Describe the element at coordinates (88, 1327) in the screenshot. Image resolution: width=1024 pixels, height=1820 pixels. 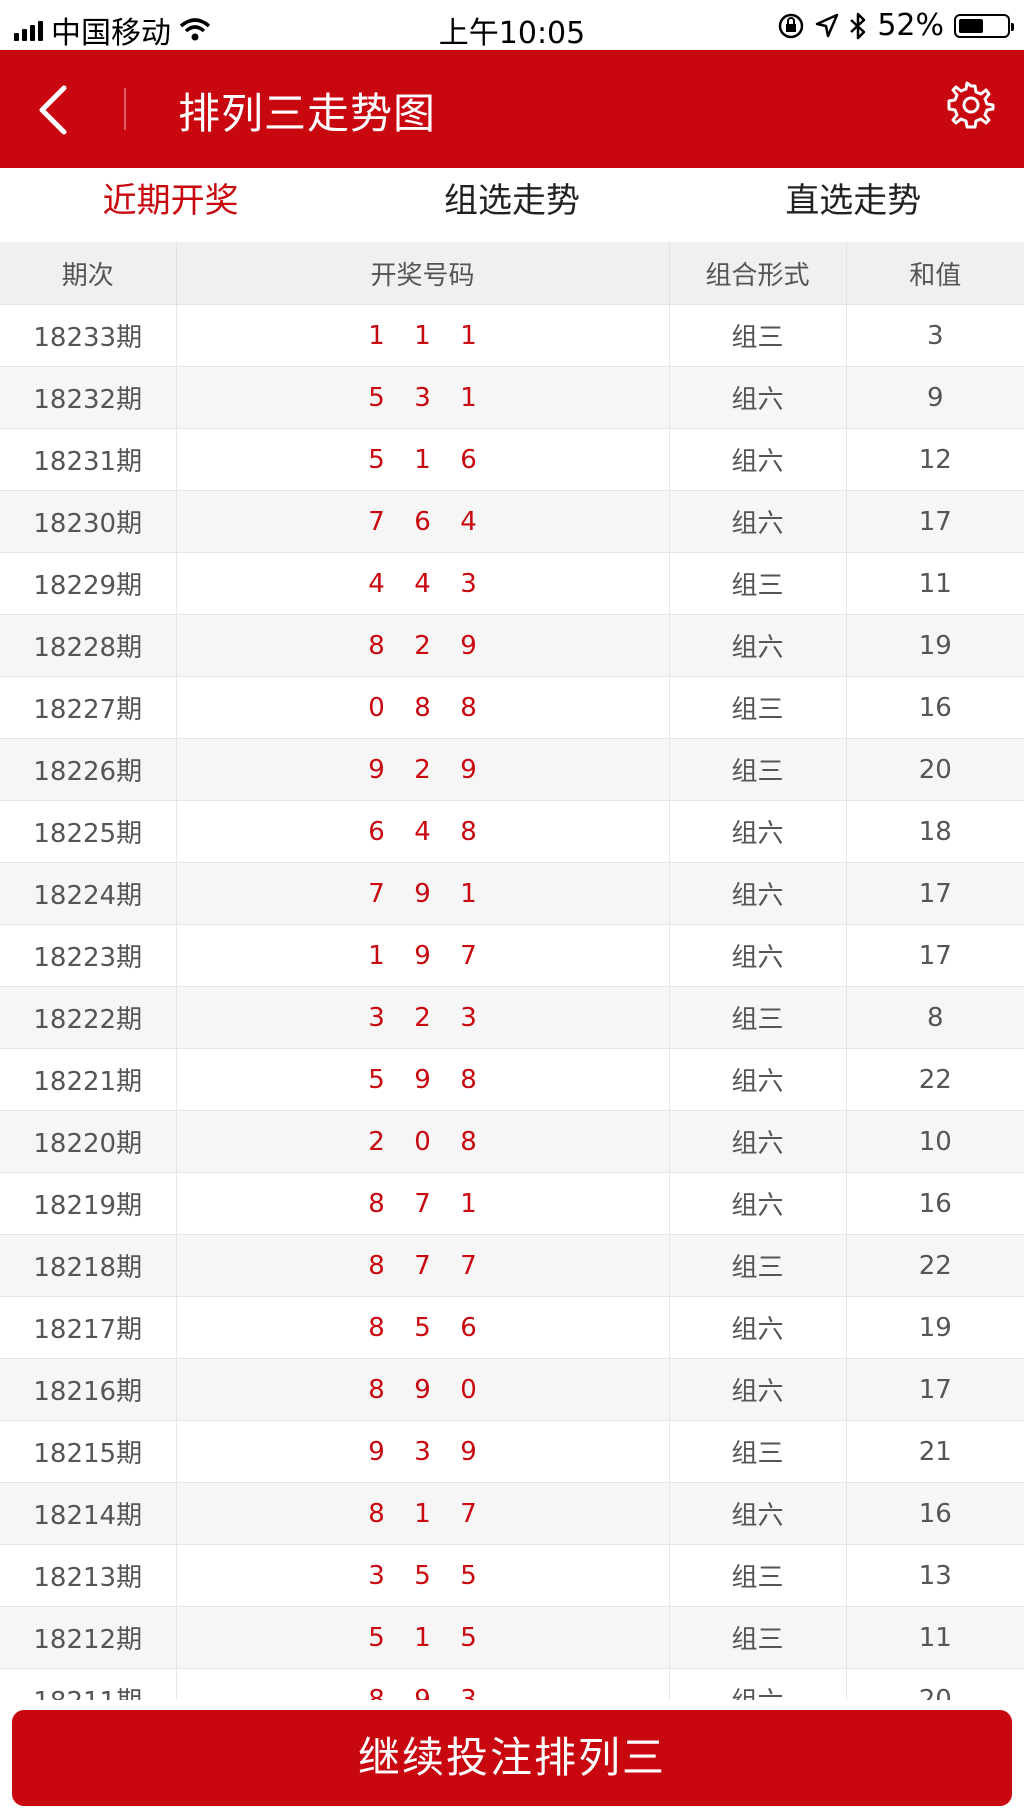
I see `period-cell: 18217期` at that location.